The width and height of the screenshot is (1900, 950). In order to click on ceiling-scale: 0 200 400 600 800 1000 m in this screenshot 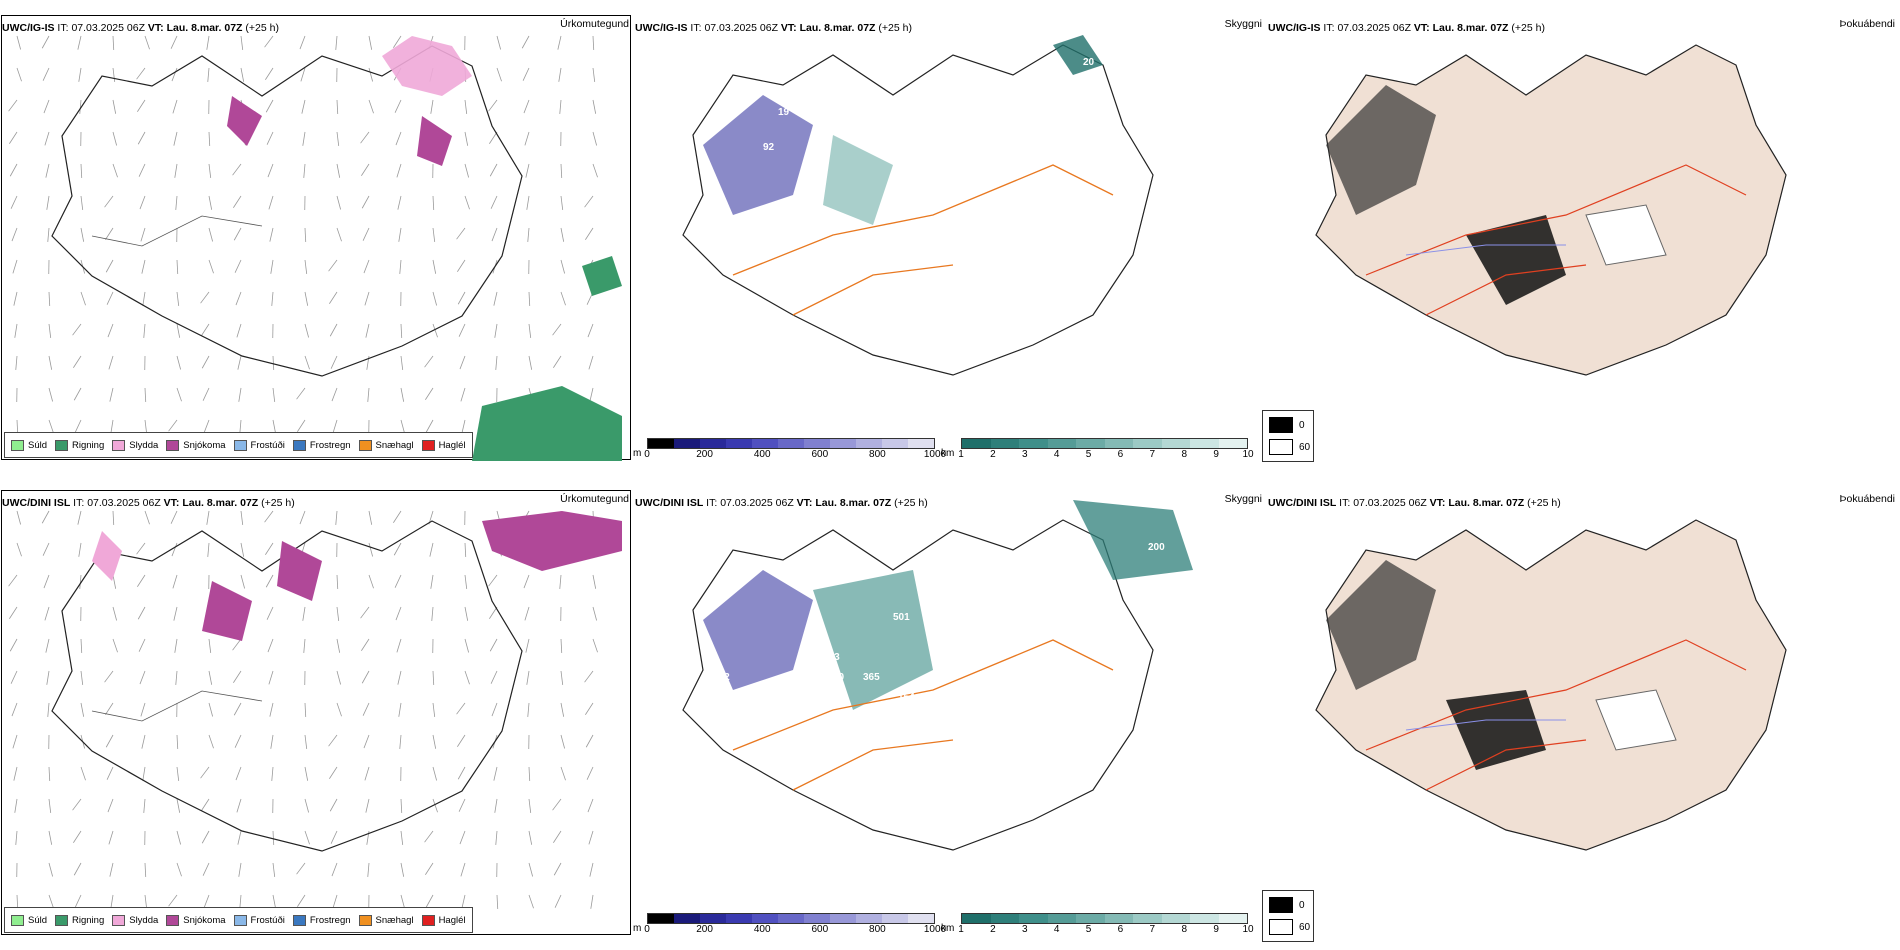, I will do `click(789, 924)`.